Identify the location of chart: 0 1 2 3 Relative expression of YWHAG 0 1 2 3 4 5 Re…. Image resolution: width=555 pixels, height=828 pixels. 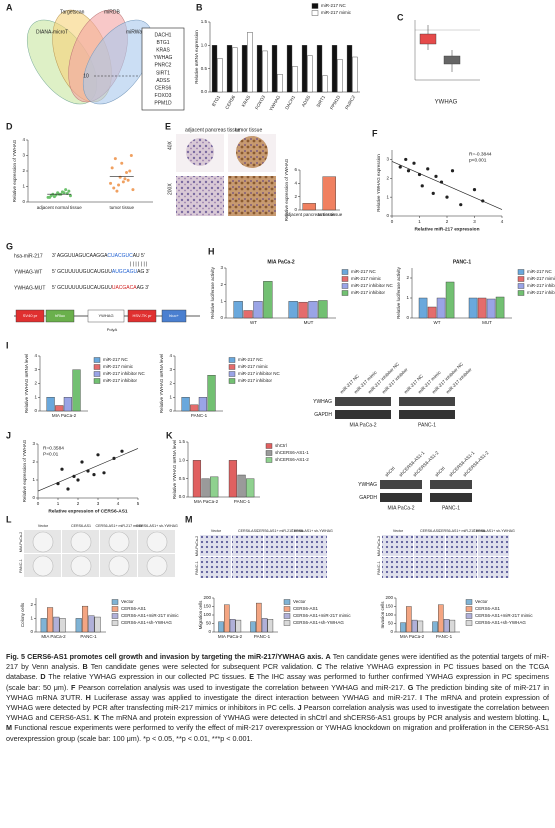
(81, 476).